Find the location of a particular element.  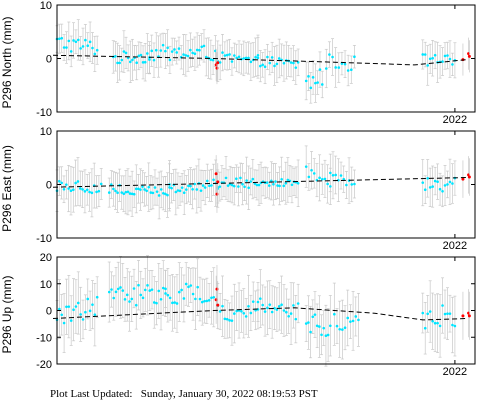

plot-last-updated-label: Plot Last Updated: is located at coordinates (91, 394).